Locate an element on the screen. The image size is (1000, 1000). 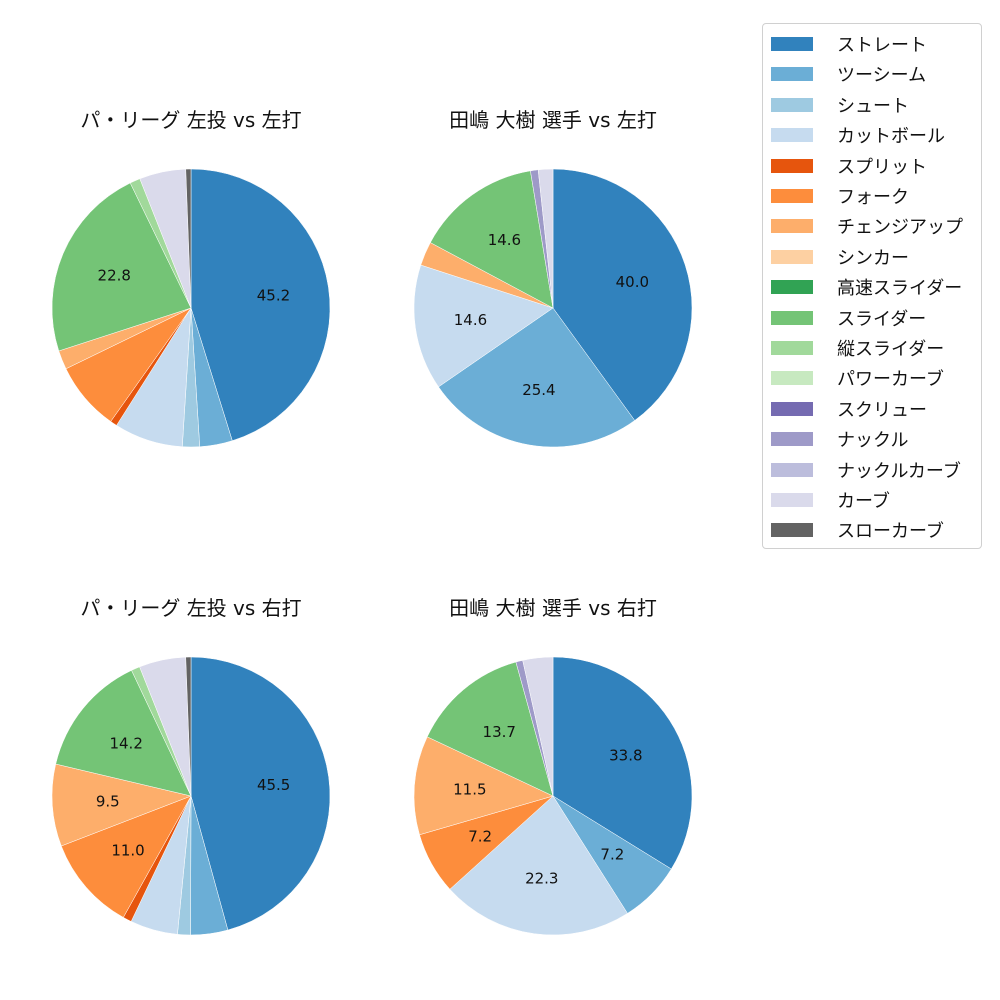
legend-label: フォーク is located at coordinates (873, 197).